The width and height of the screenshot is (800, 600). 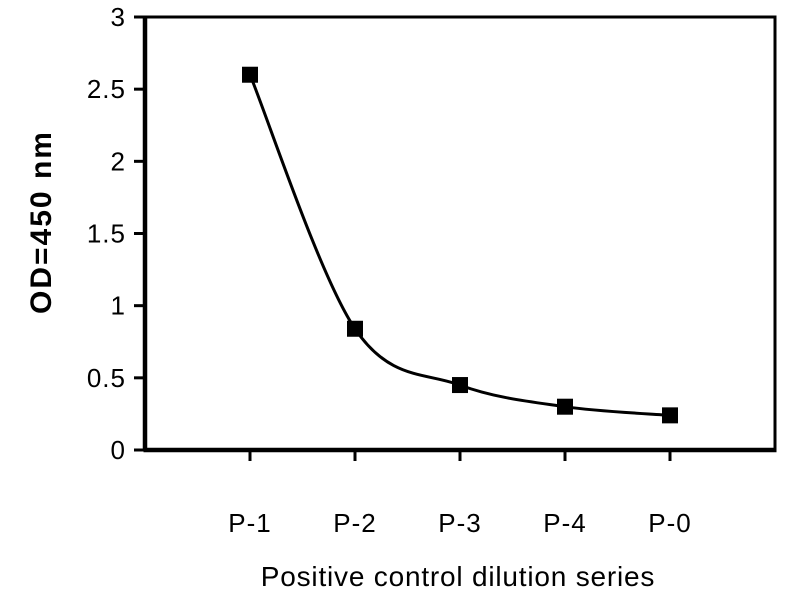 What do you see at coordinates (118, 450) in the screenshot?
I see `y-tick-label: 0` at bounding box center [118, 450].